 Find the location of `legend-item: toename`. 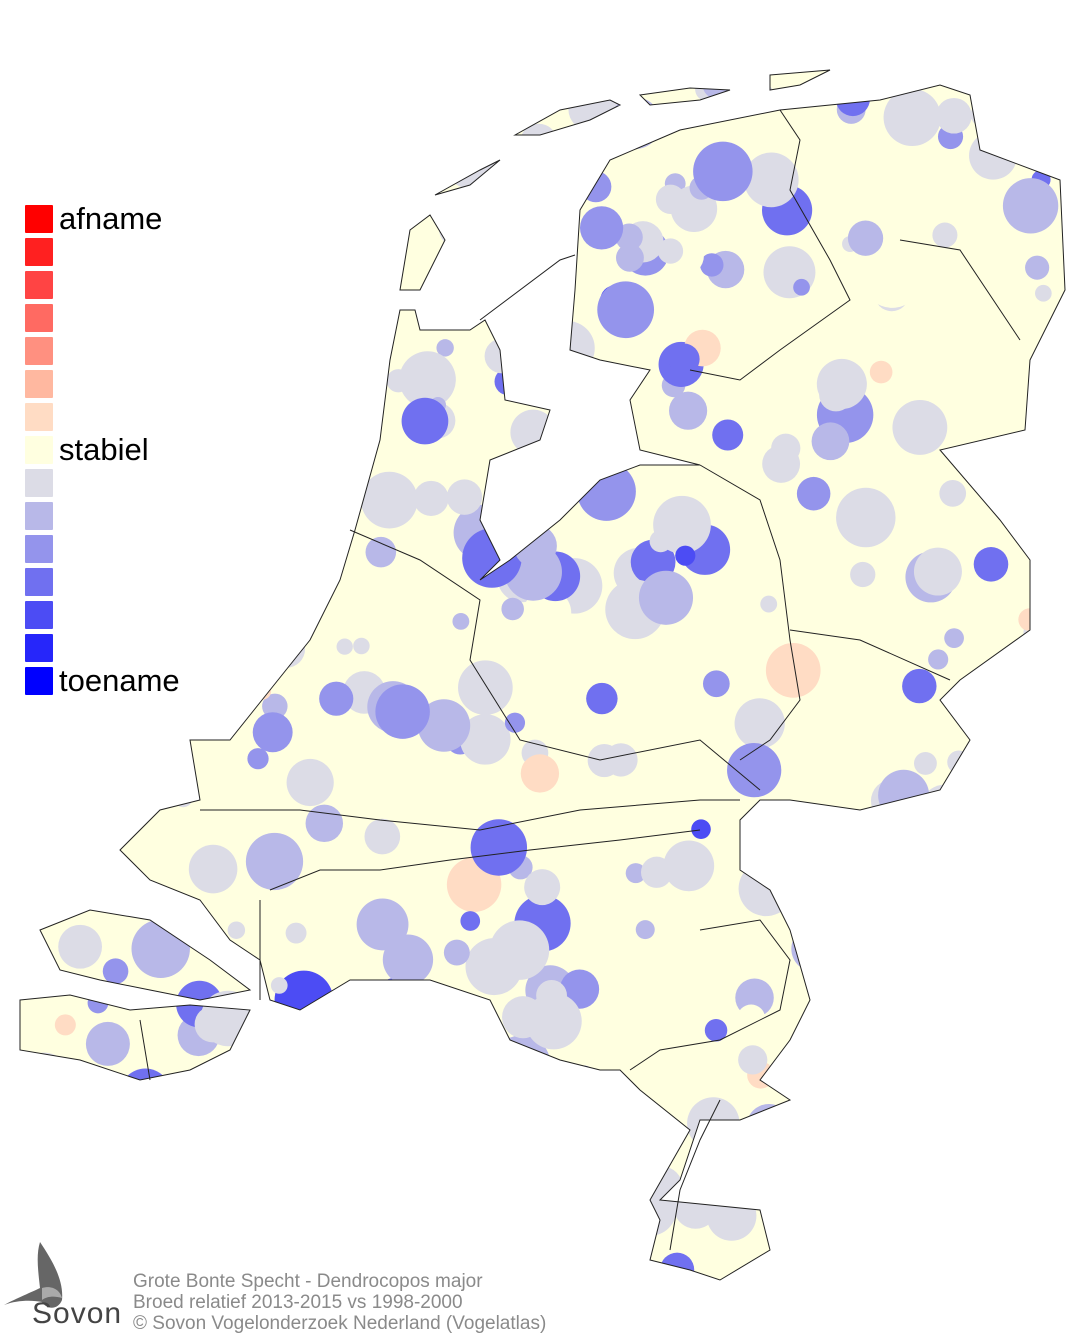

legend-item: toename is located at coordinates (125, 680).